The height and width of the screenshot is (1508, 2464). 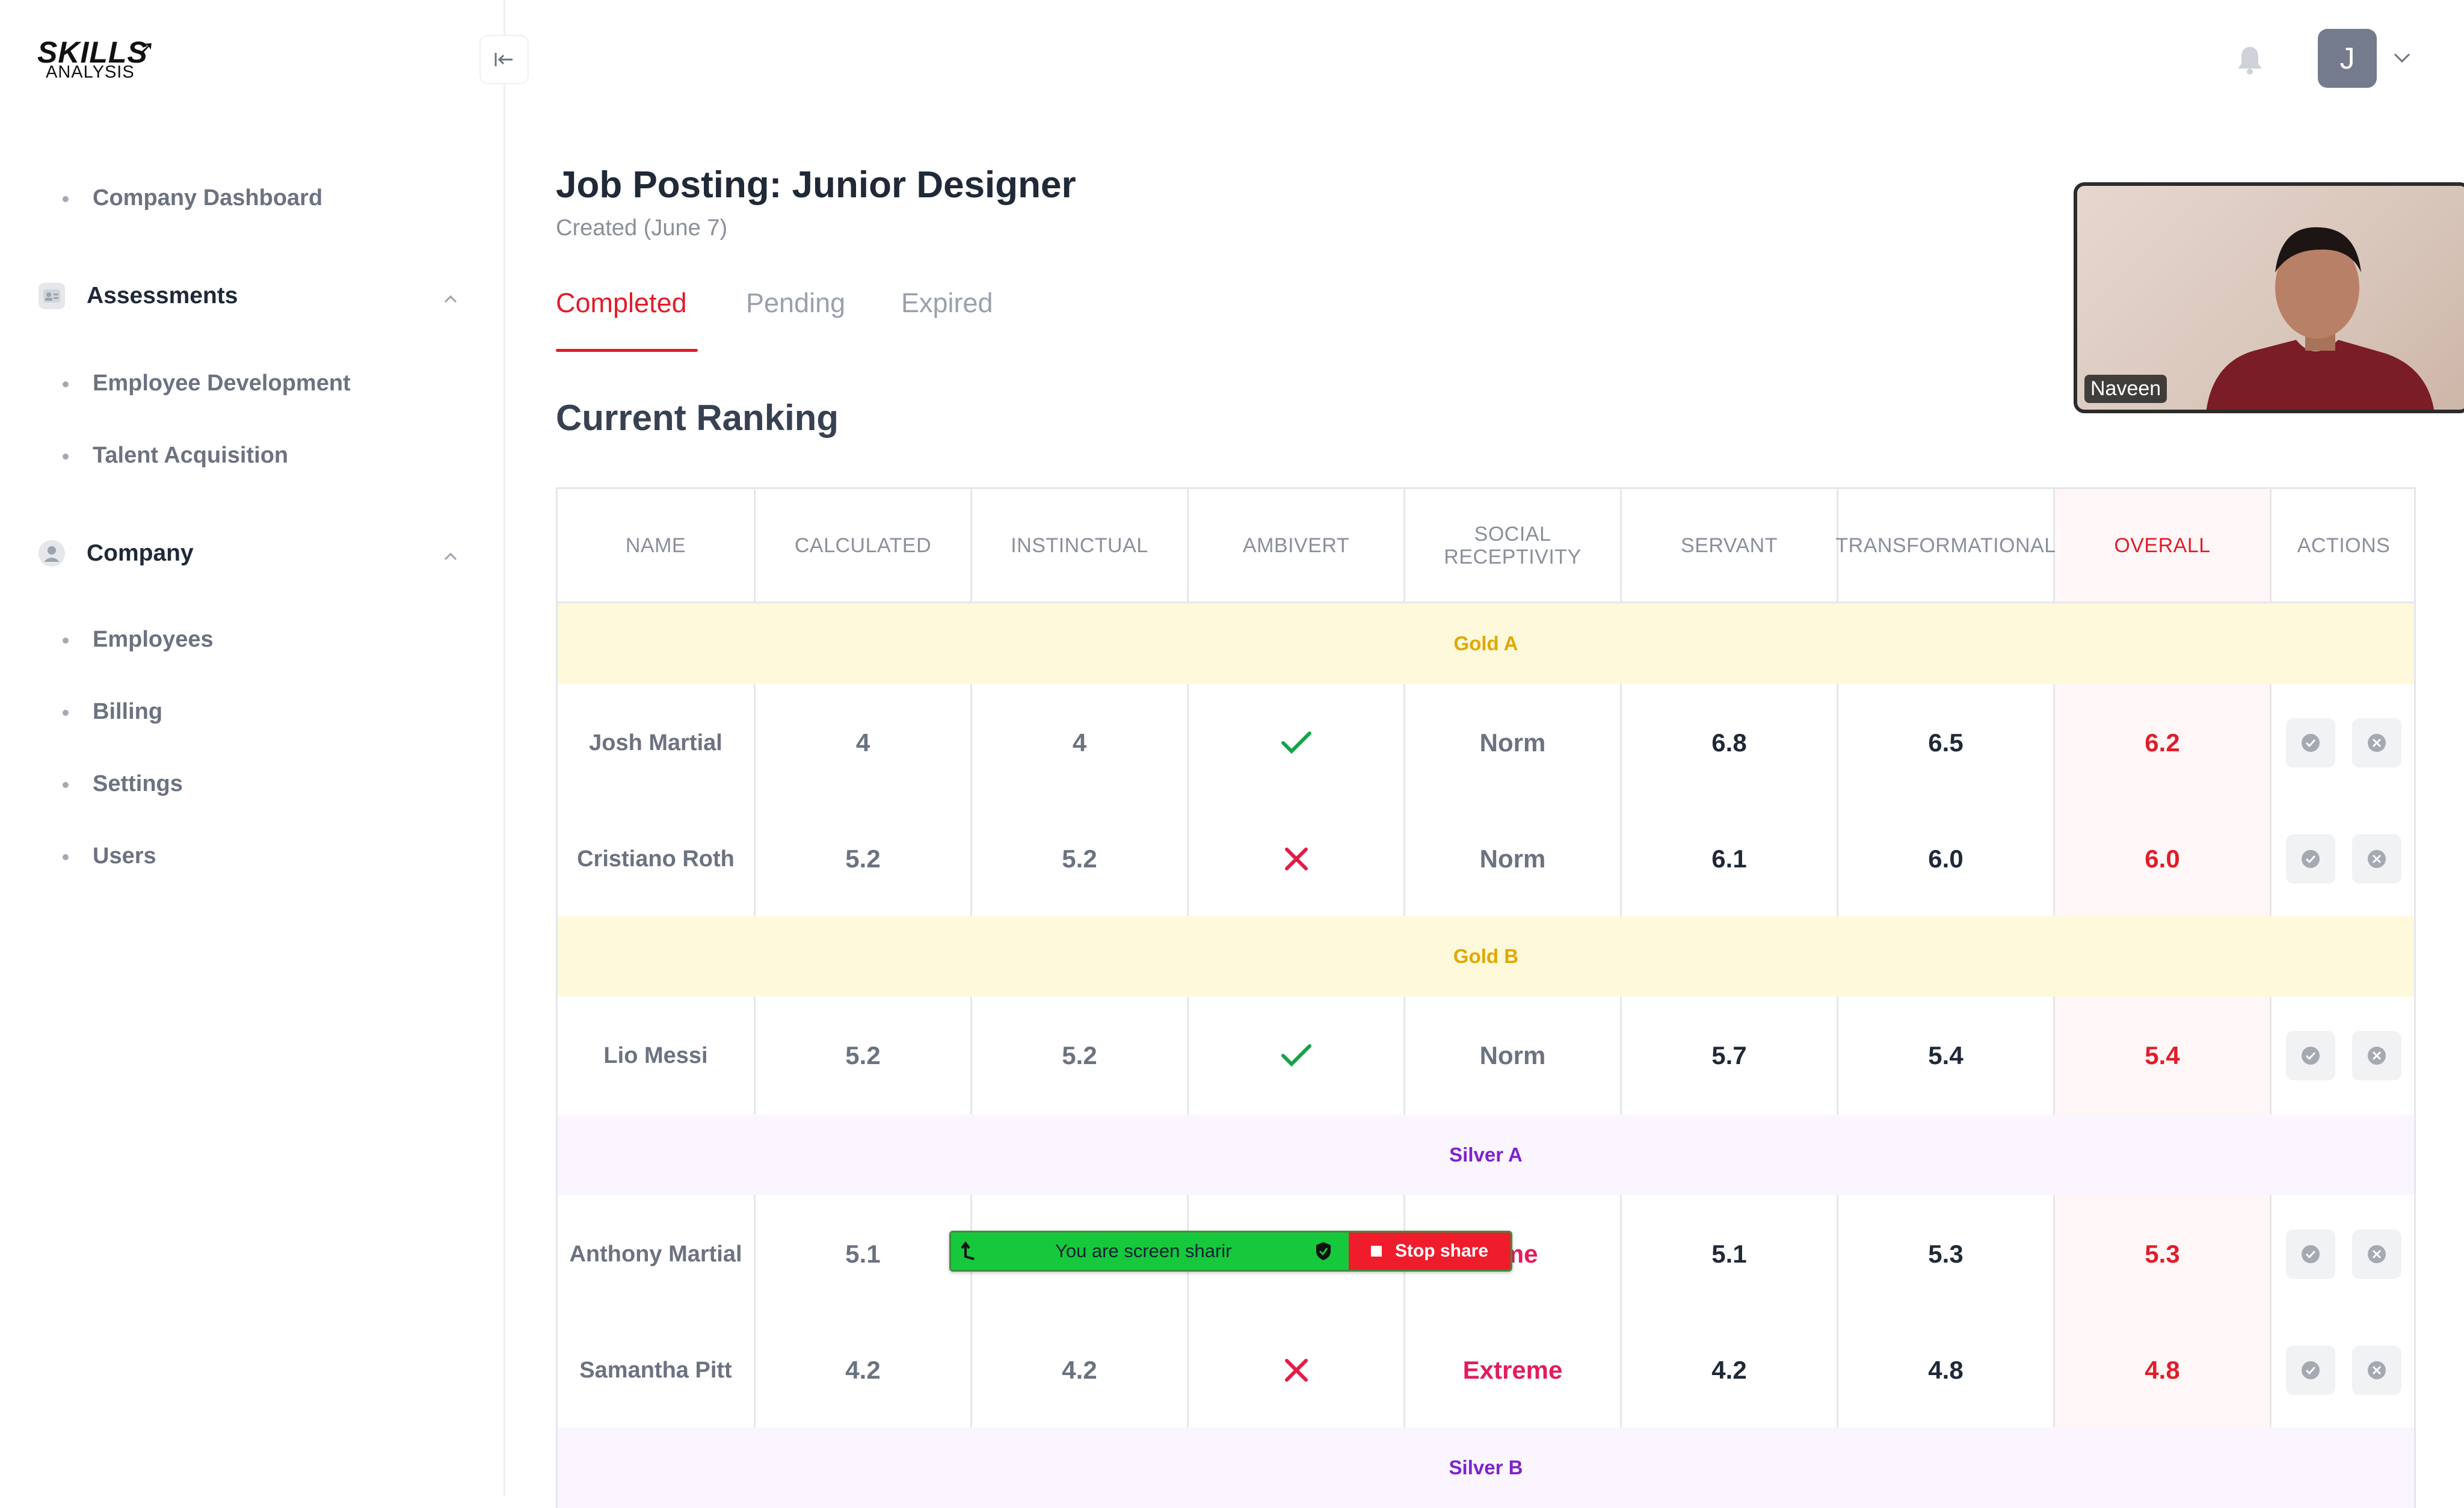 What do you see at coordinates (796, 303) in the screenshot?
I see `tab-pending: Pending` at bounding box center [796, 303].